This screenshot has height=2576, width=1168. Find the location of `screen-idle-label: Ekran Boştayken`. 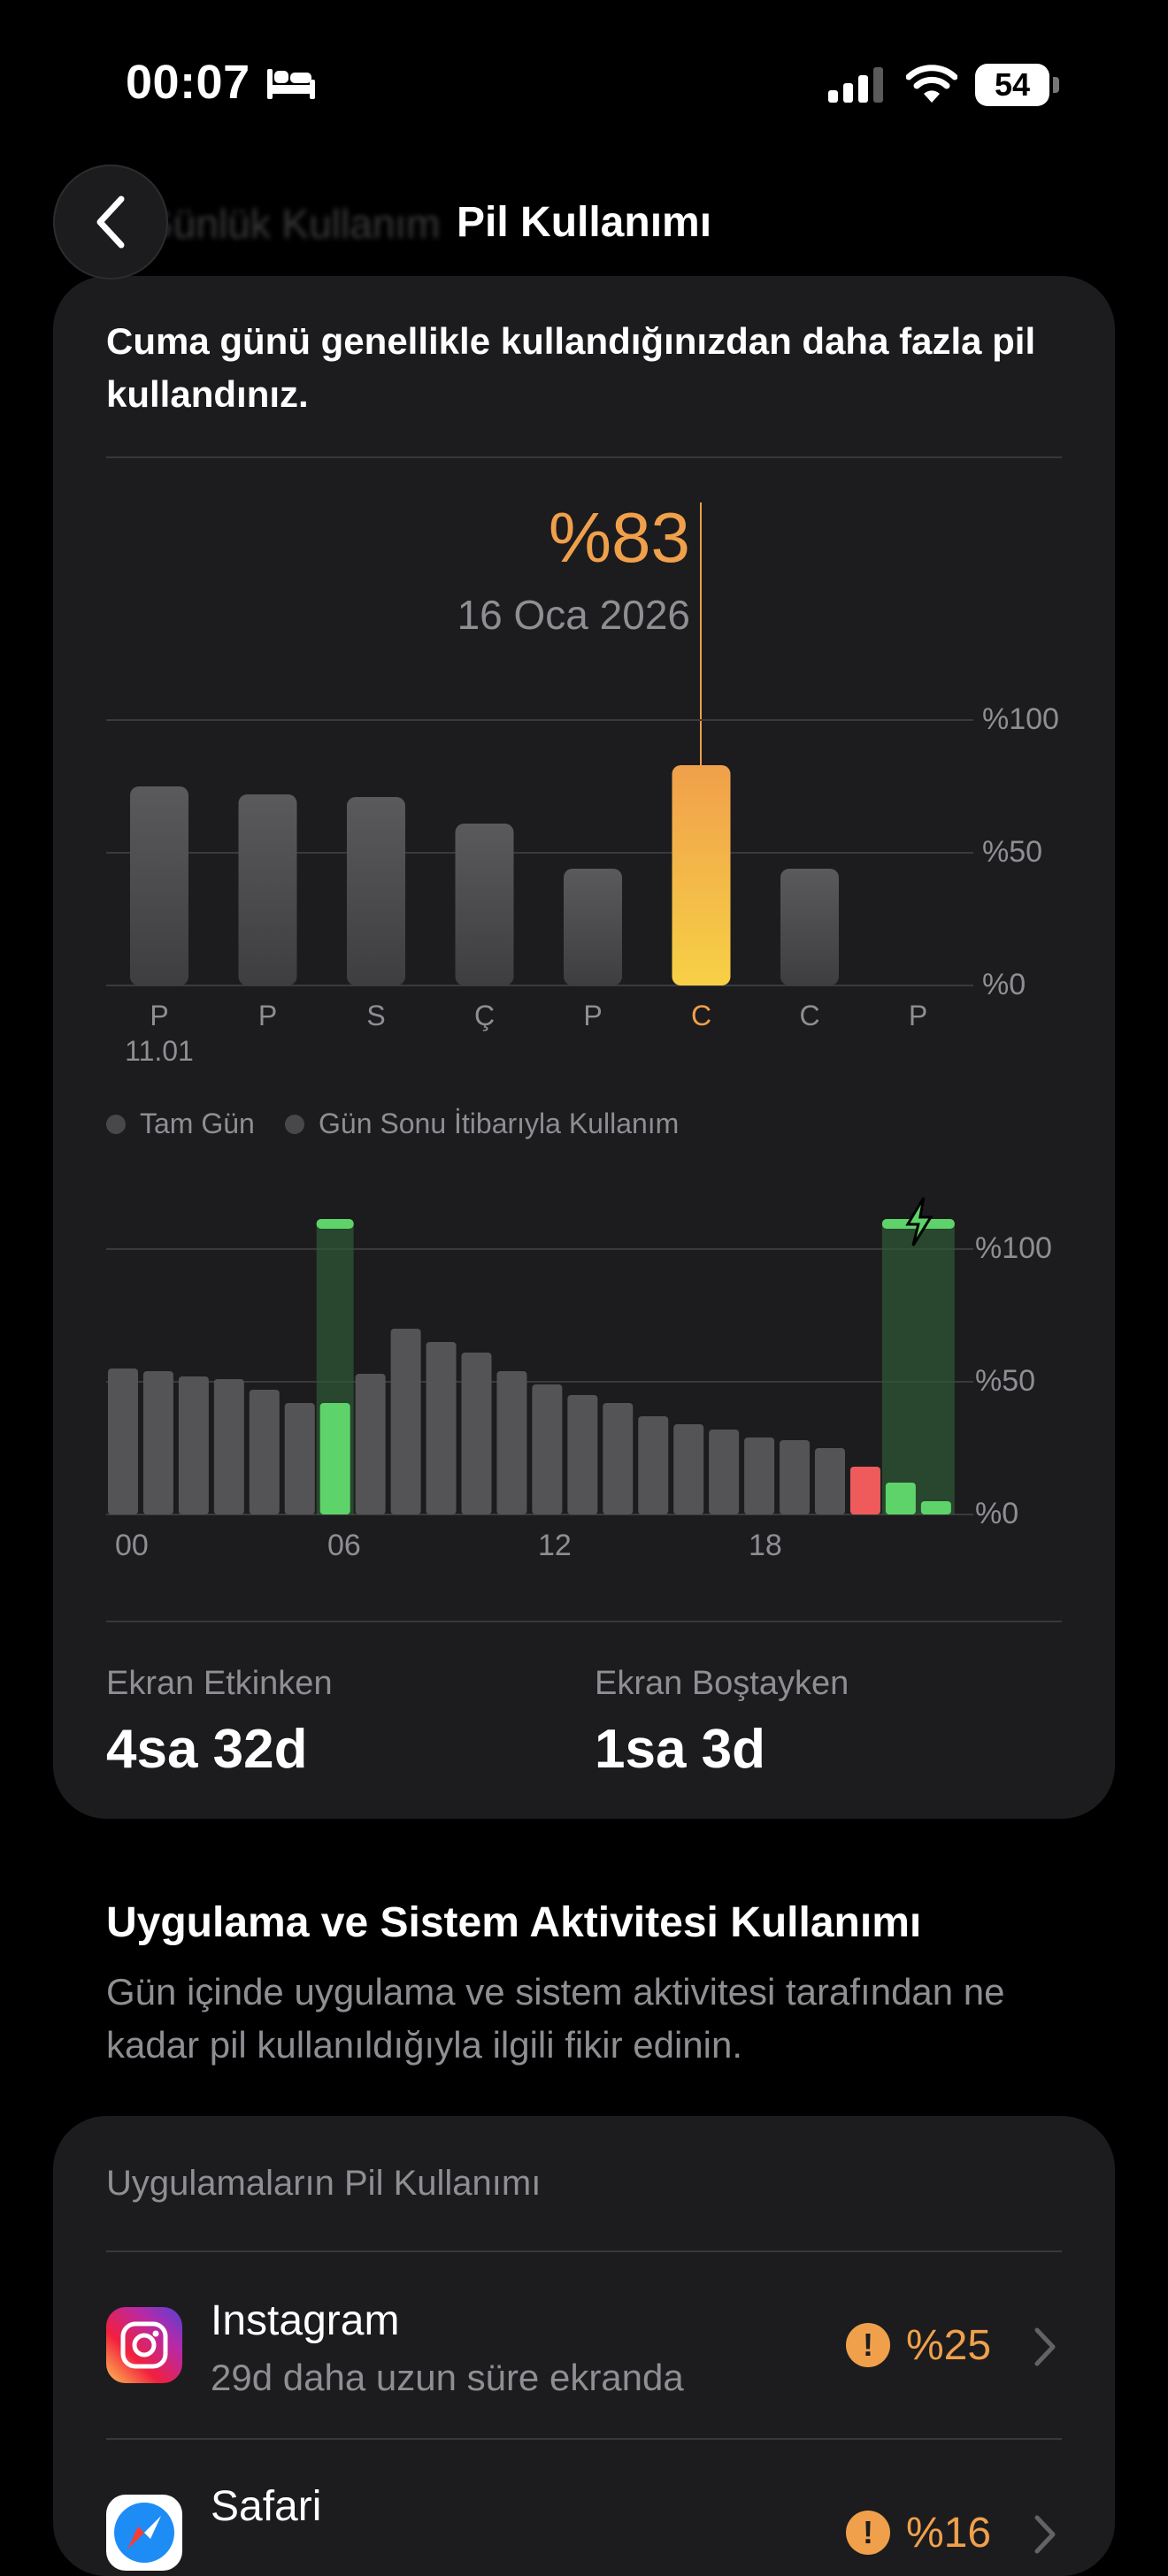

screen-idle-label: Ekran Boştayken is located at coordinates (722, 1683).